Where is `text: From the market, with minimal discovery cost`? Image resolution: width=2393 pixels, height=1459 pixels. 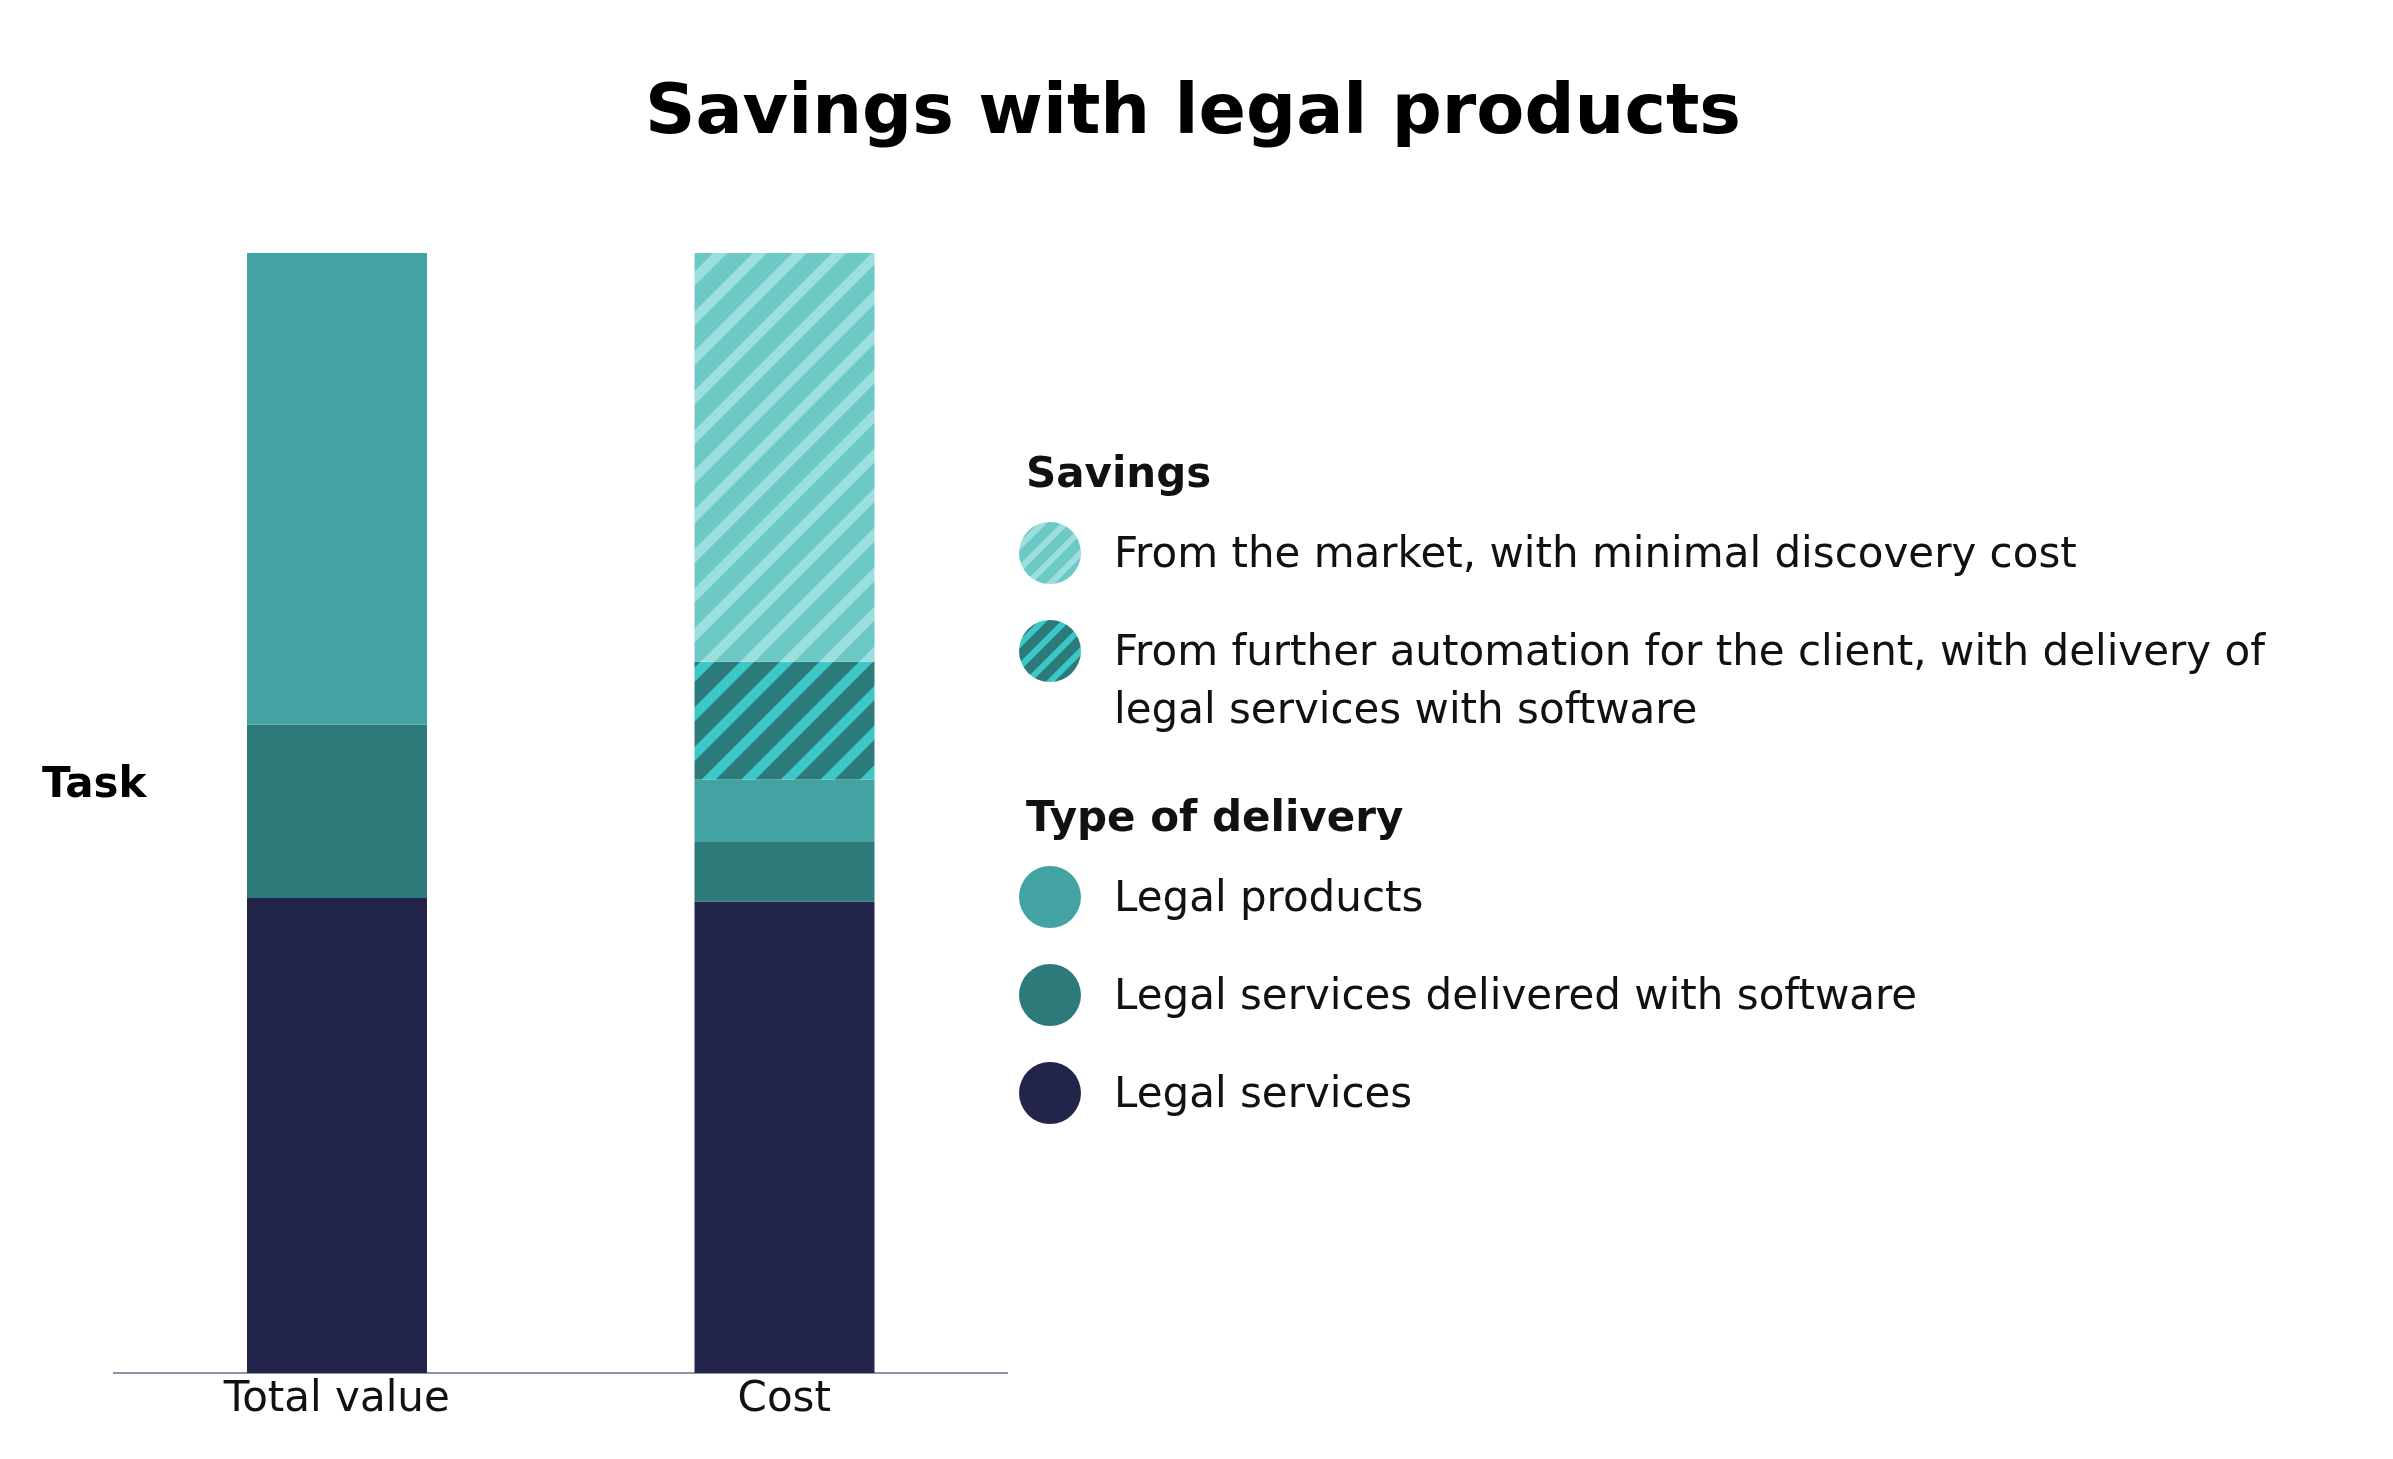 text: From the market, with minimal discovery cost is located at coordinates (1595, 553).